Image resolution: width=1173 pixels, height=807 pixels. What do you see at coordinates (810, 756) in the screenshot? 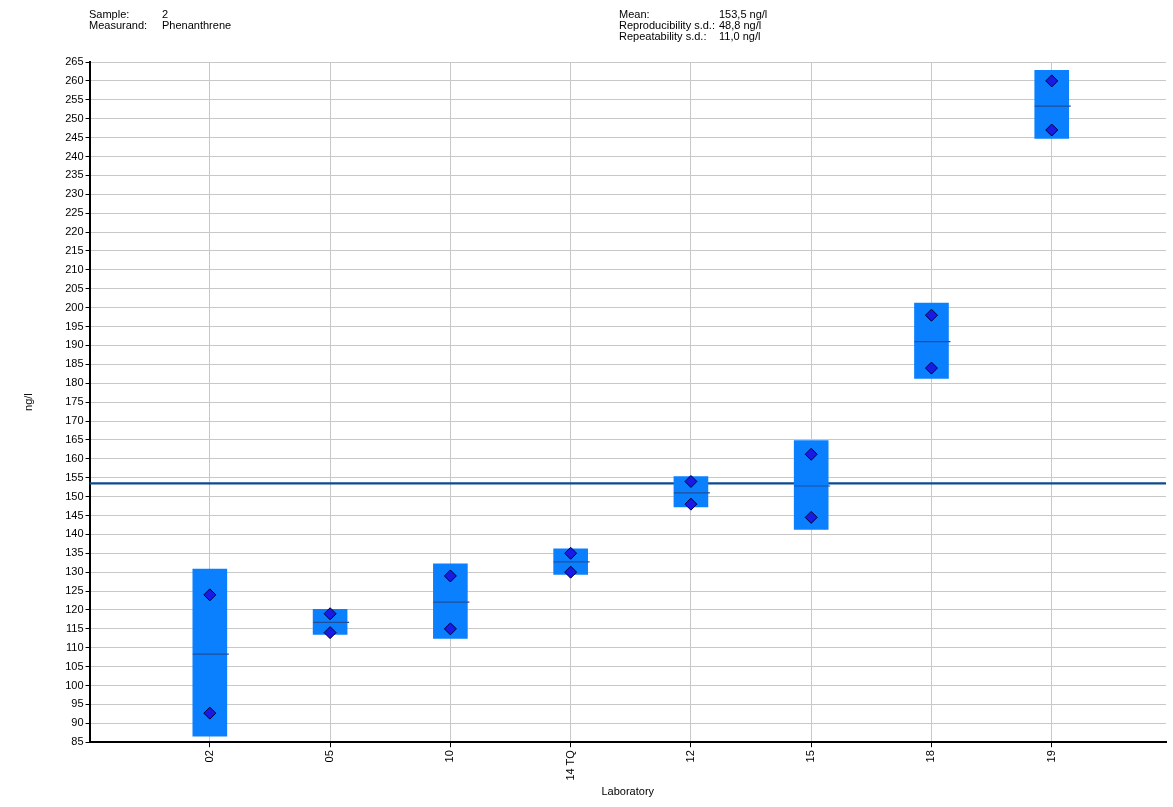
I see `x-tick-label: 15` at bounding box center [810, 756].